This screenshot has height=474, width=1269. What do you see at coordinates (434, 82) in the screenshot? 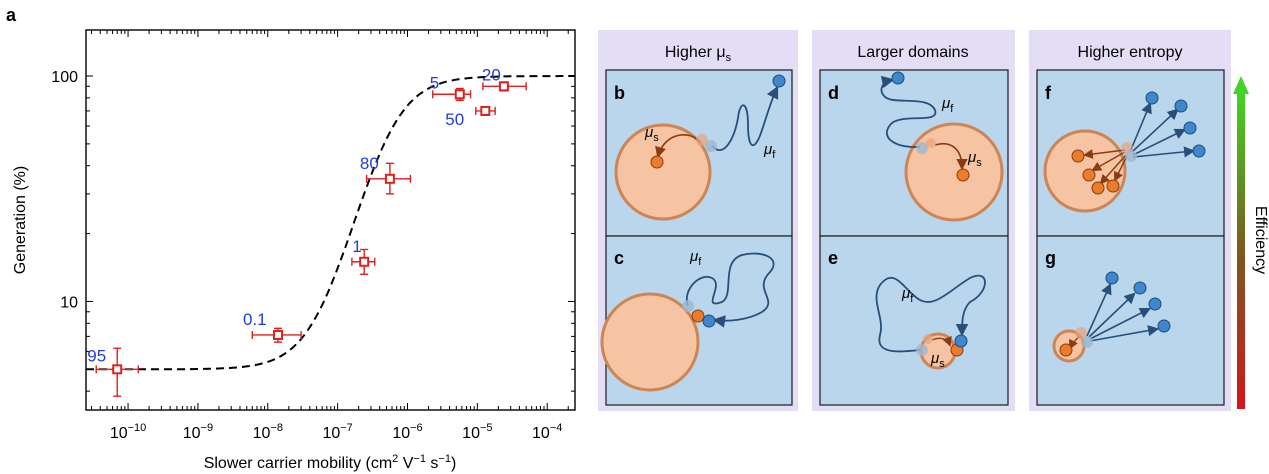
I see `point-label-5: 5` at bounding box center [434, 82].